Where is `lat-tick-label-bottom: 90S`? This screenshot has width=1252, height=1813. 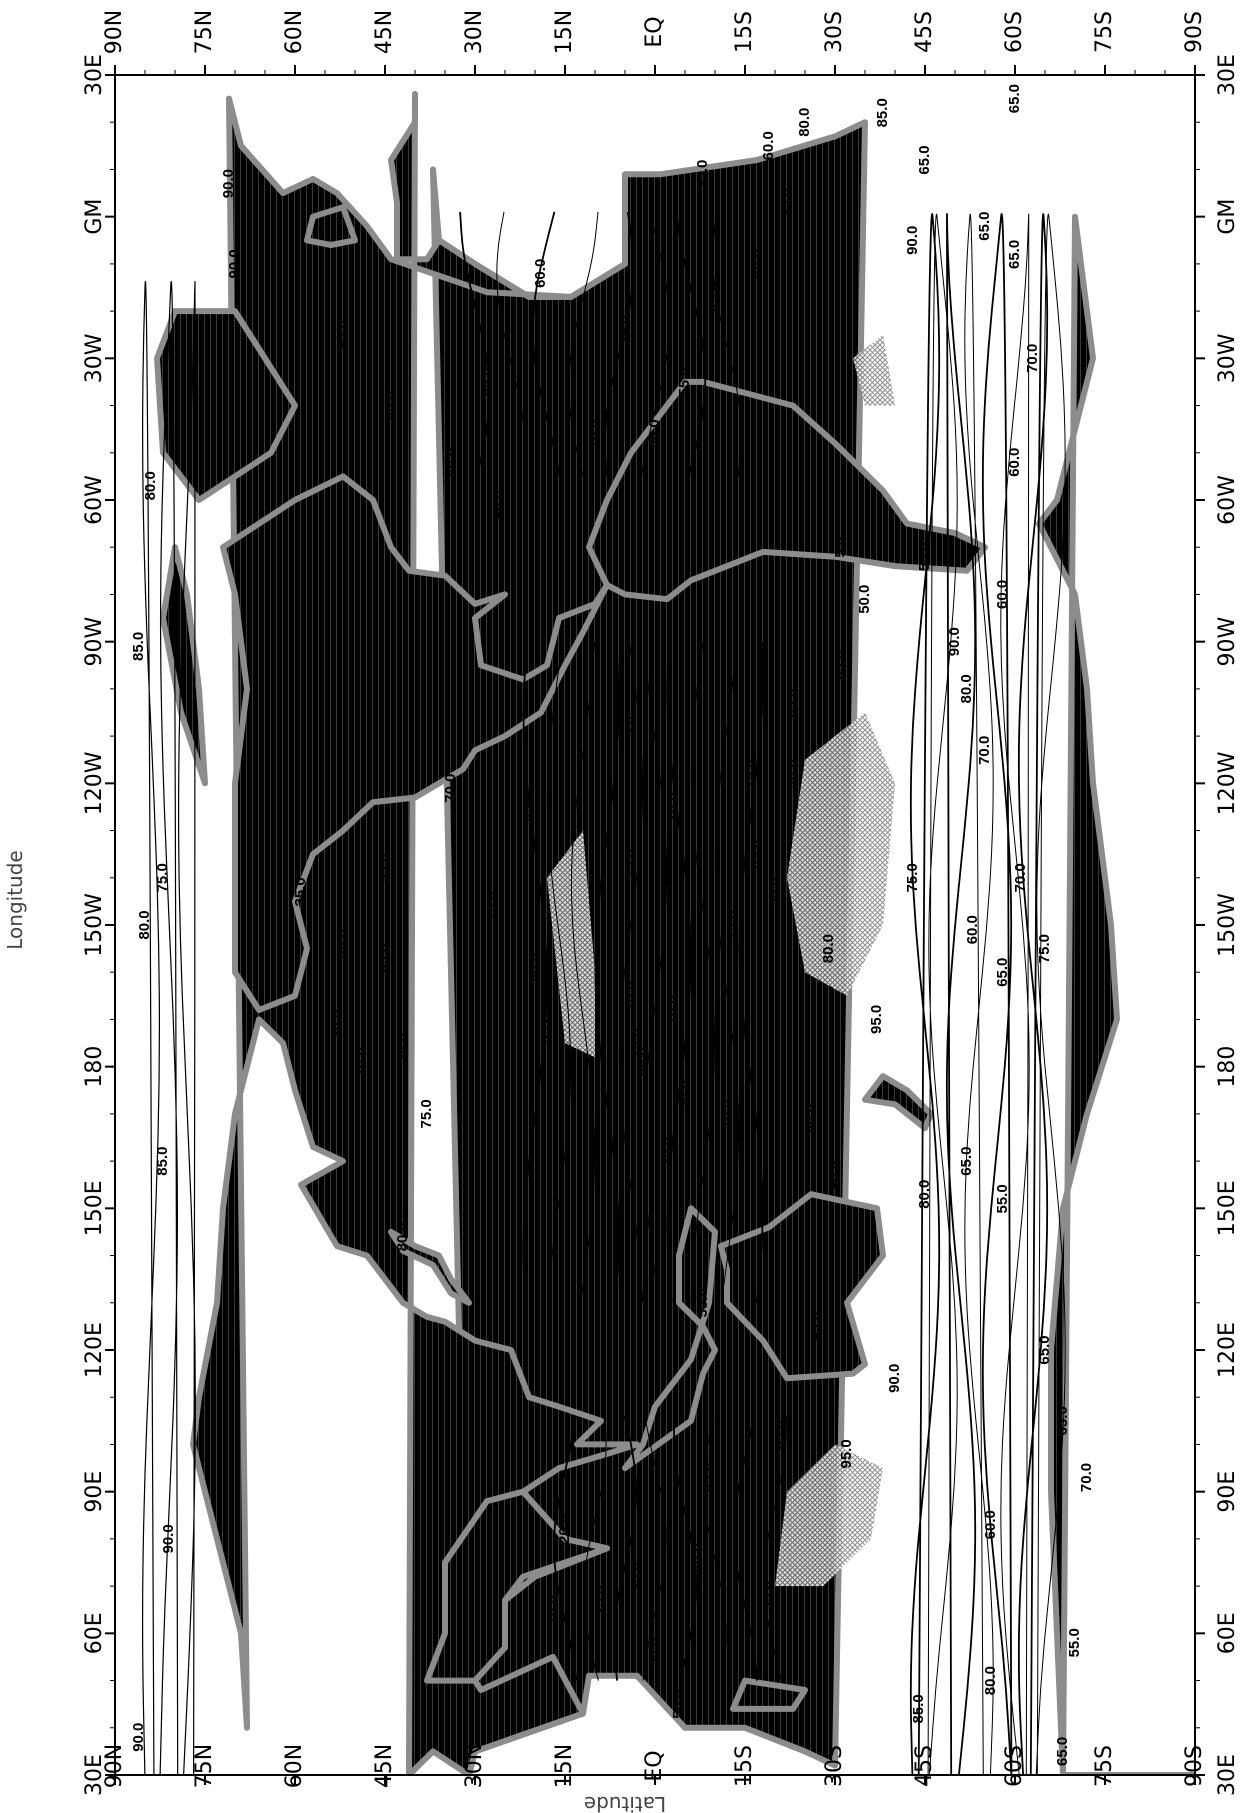
lat-tick-label-bottom: 90S is located at coordinates (1194, 1766).